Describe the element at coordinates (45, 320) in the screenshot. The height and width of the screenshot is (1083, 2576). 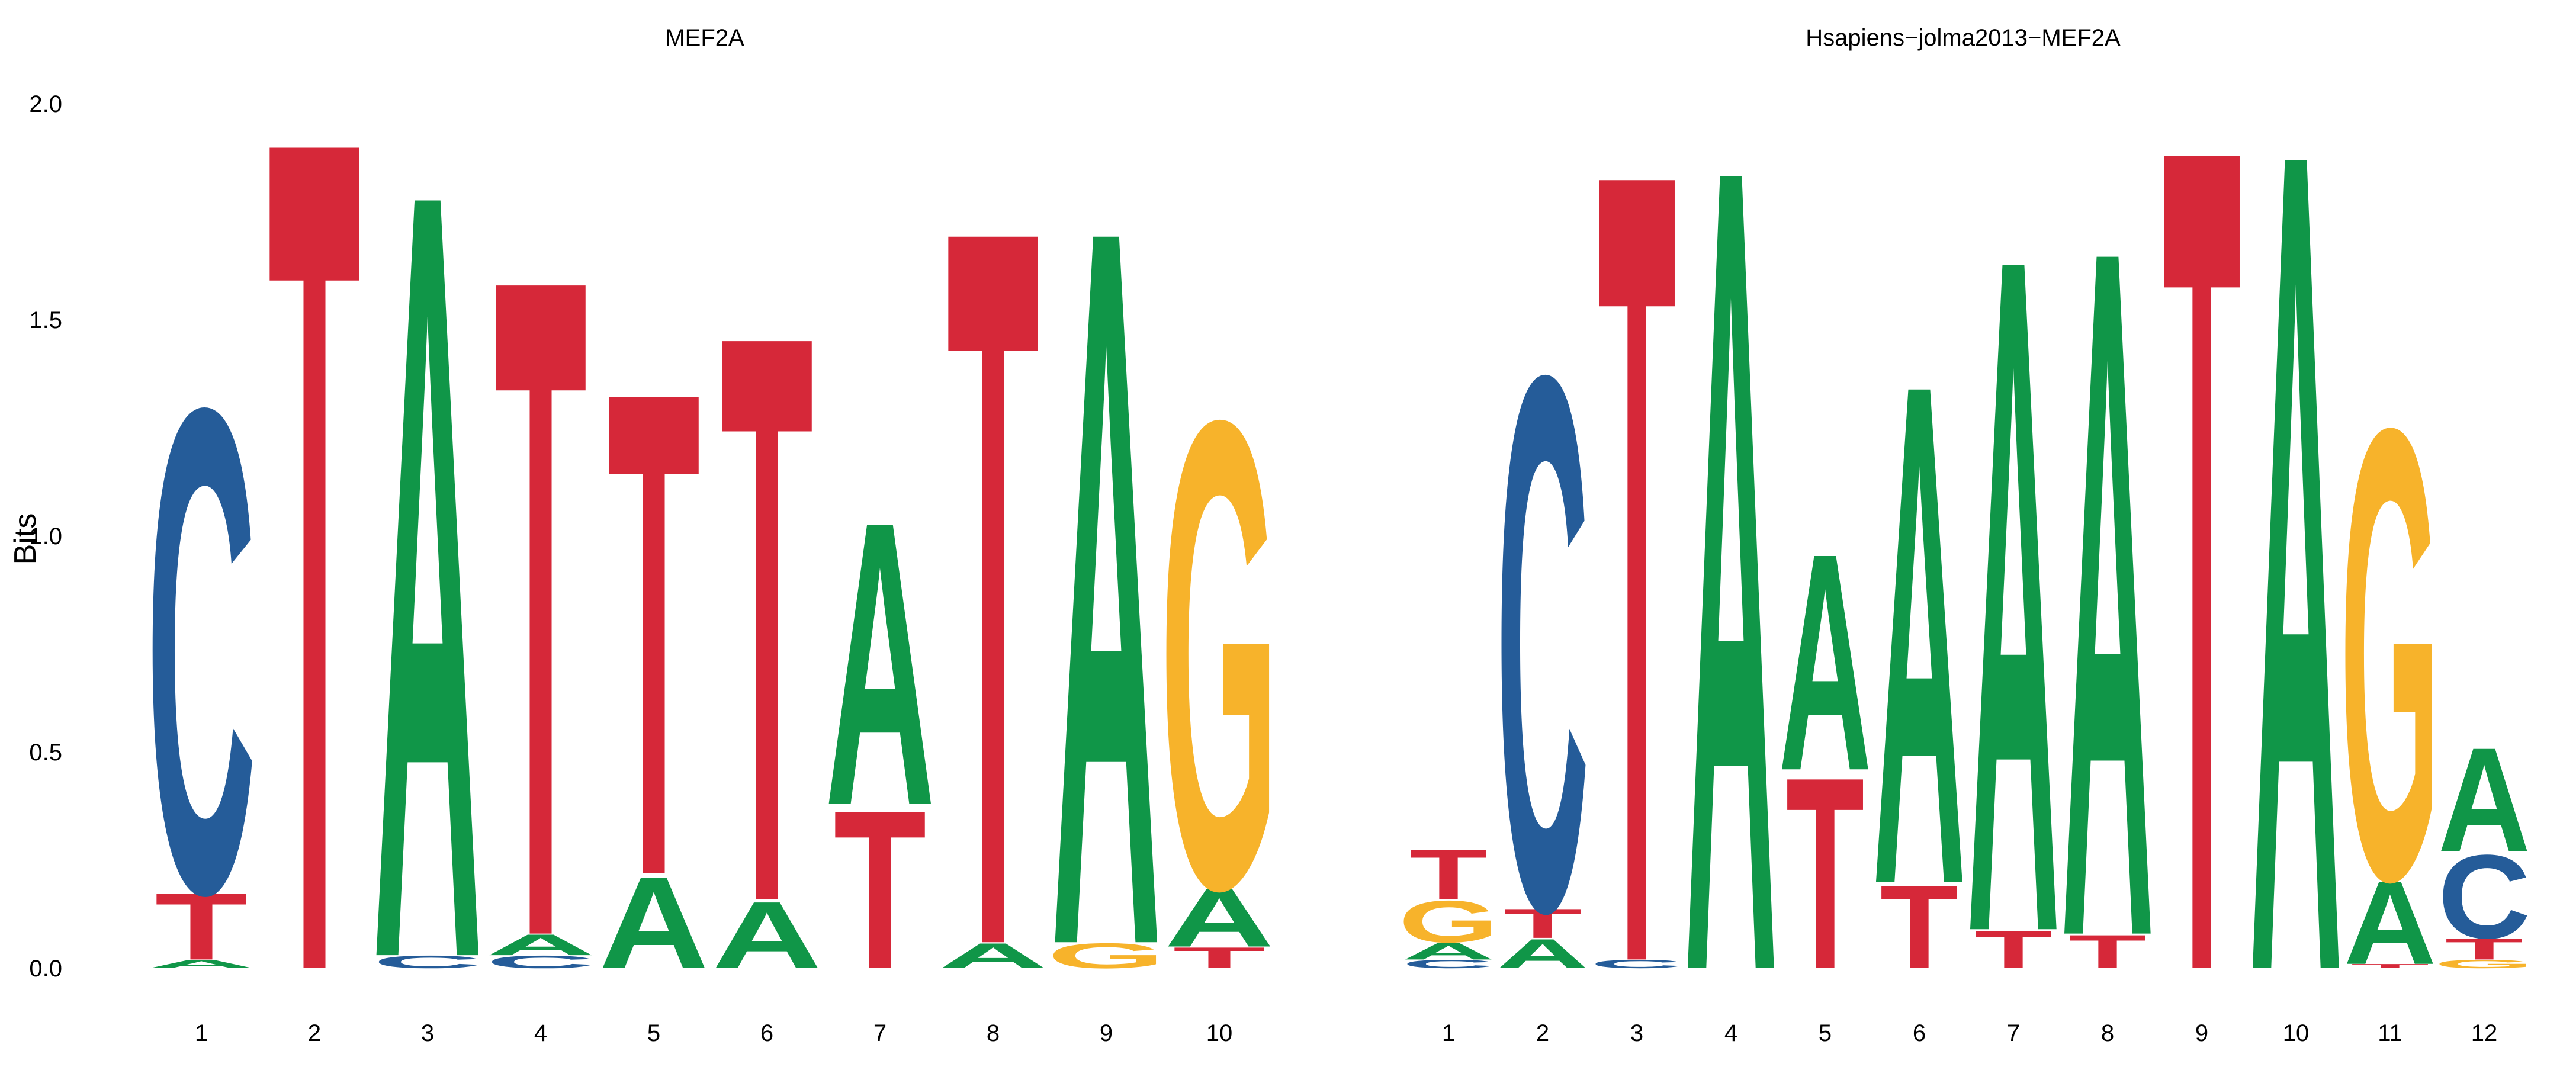
I see `y-tick-label: 1.5` at that location.